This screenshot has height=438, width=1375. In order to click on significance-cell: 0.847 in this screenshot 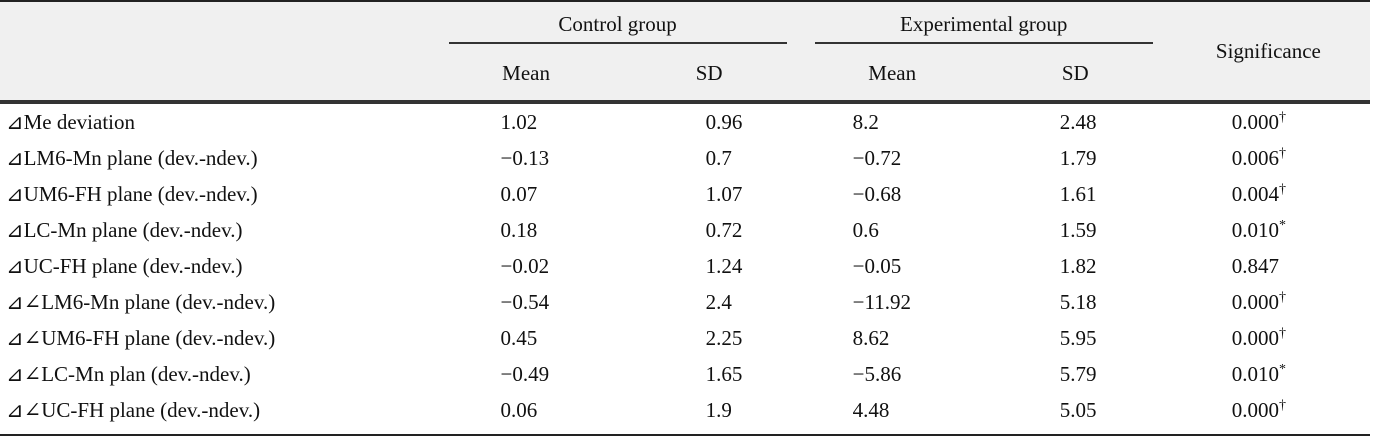, I will do `click(1268, 266)`.